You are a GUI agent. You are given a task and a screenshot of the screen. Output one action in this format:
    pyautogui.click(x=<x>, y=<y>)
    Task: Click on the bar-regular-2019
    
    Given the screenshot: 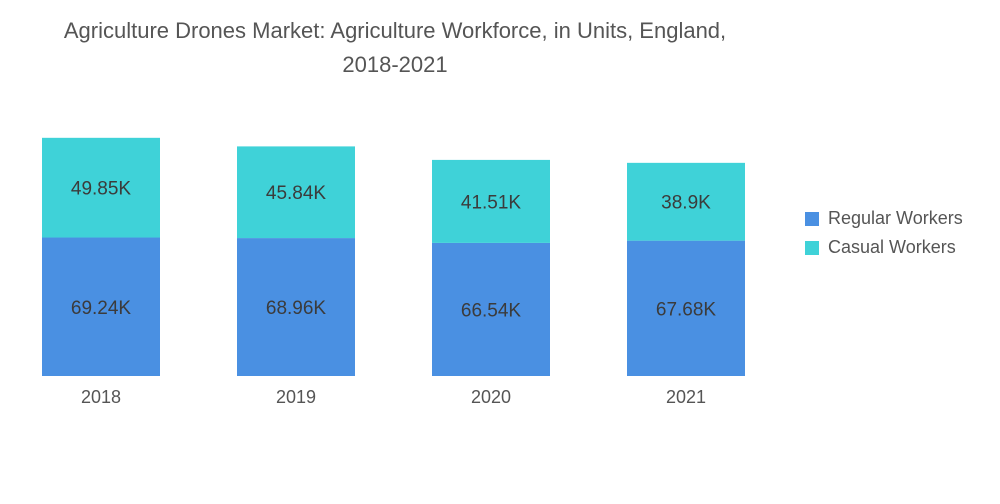 What is the action you would take?
    pyautogui.click(x=296, y=307)
    